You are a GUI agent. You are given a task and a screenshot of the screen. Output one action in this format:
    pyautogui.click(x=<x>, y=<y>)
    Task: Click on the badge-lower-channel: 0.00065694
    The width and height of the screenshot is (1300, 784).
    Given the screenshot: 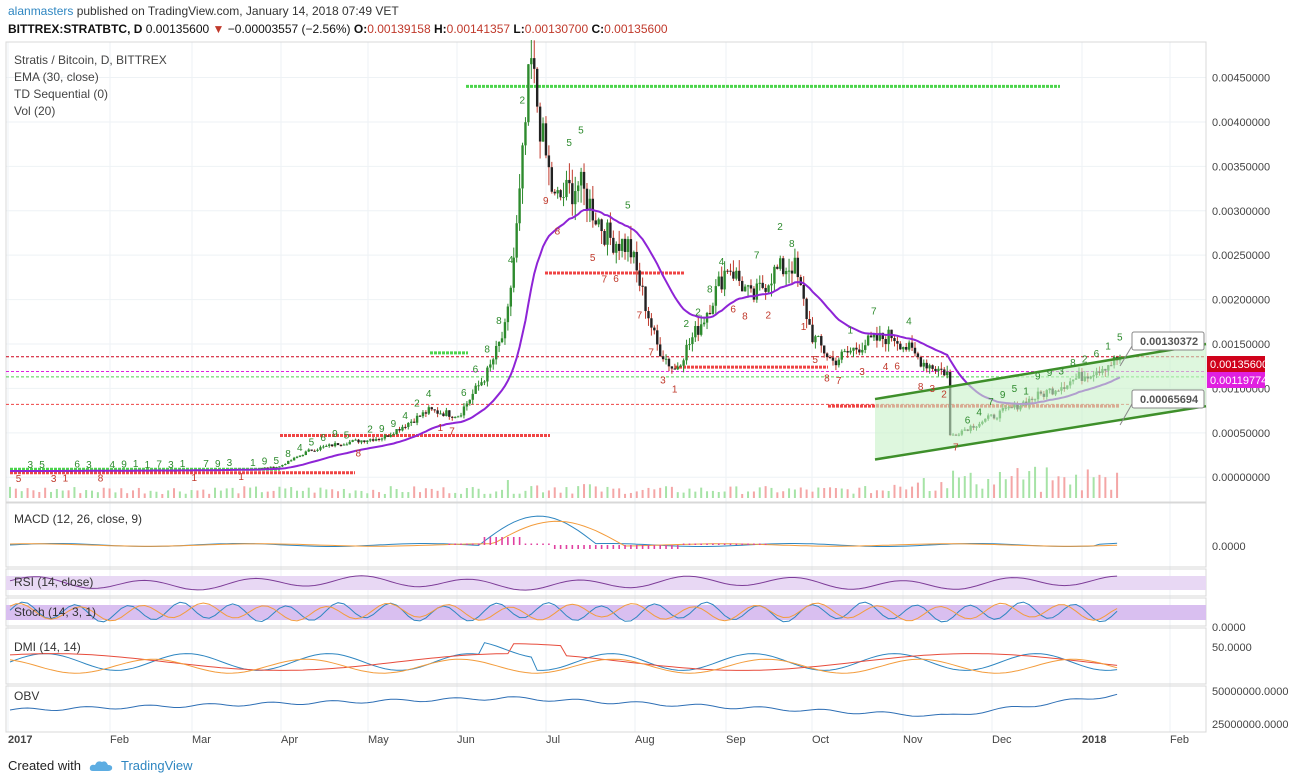 What is the action you would take?
    pyautogui.click(x=1162, y=407)
    